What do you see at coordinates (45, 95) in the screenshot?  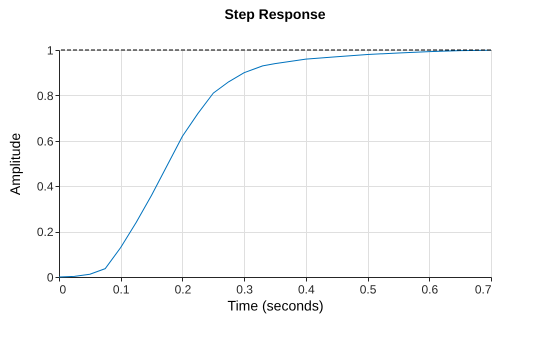 I see `y-tick-label: 0.8` at bounding box center [45, 95].